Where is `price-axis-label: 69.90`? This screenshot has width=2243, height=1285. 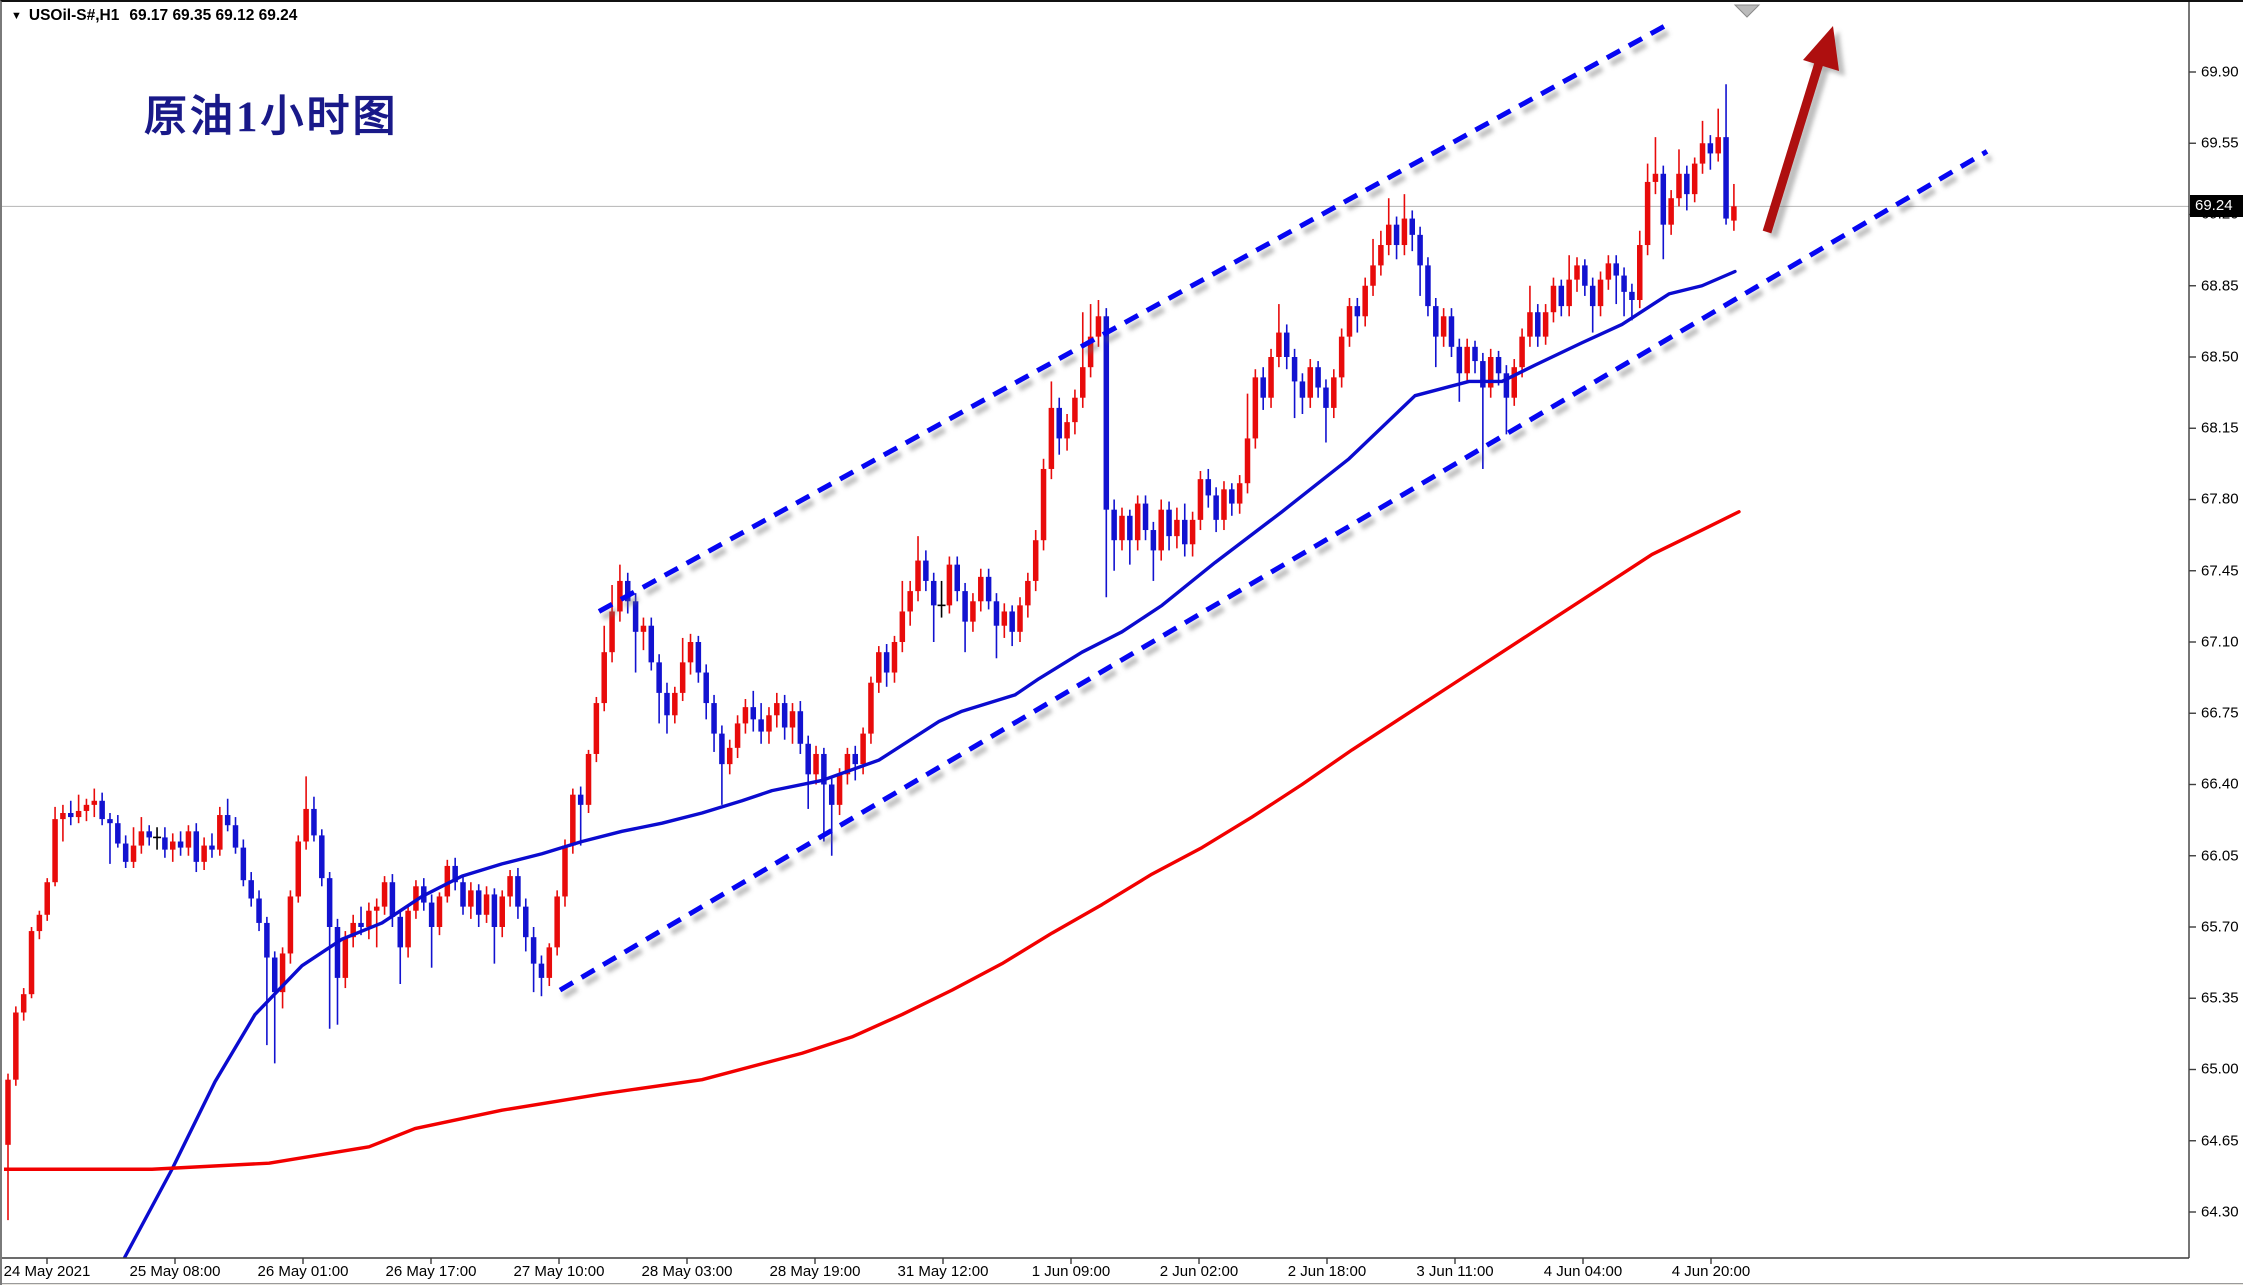
price-axis-label: 69.90 is located at coordinates (2220, 72).